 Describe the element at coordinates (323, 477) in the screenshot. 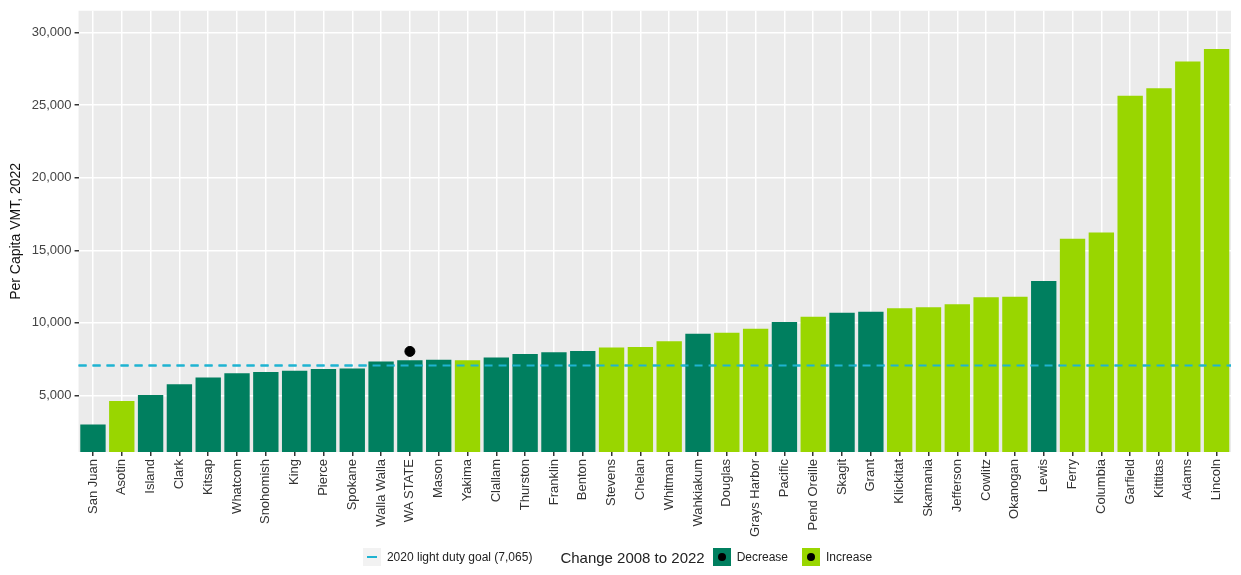

I see `x-tick-label: Pierce` at that location.